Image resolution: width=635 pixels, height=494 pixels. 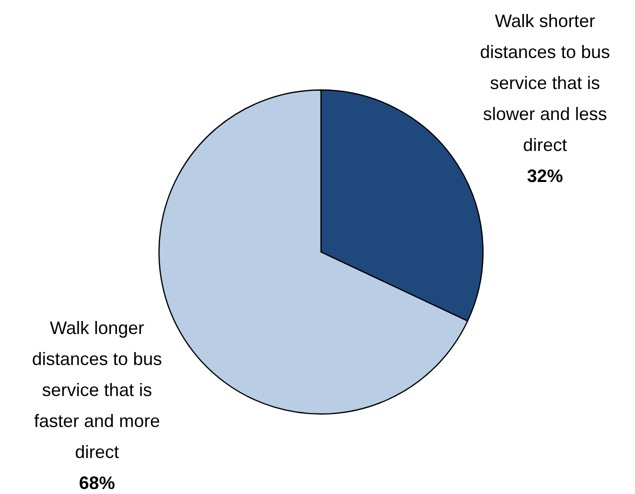 What do you see at coordinates (545, 83) in the screenshot?
I see `slice-label: Walk shorter distances to bus service that is slower and less direct` at bounding box center [545, 83].